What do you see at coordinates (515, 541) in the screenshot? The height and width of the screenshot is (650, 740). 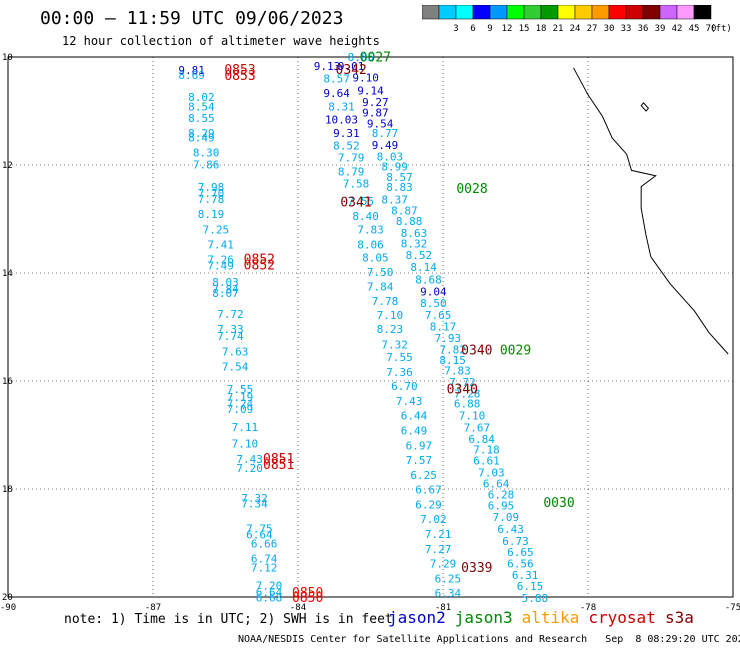 I see `swh-value-label: 6.73` at bounding box center [515, 541].